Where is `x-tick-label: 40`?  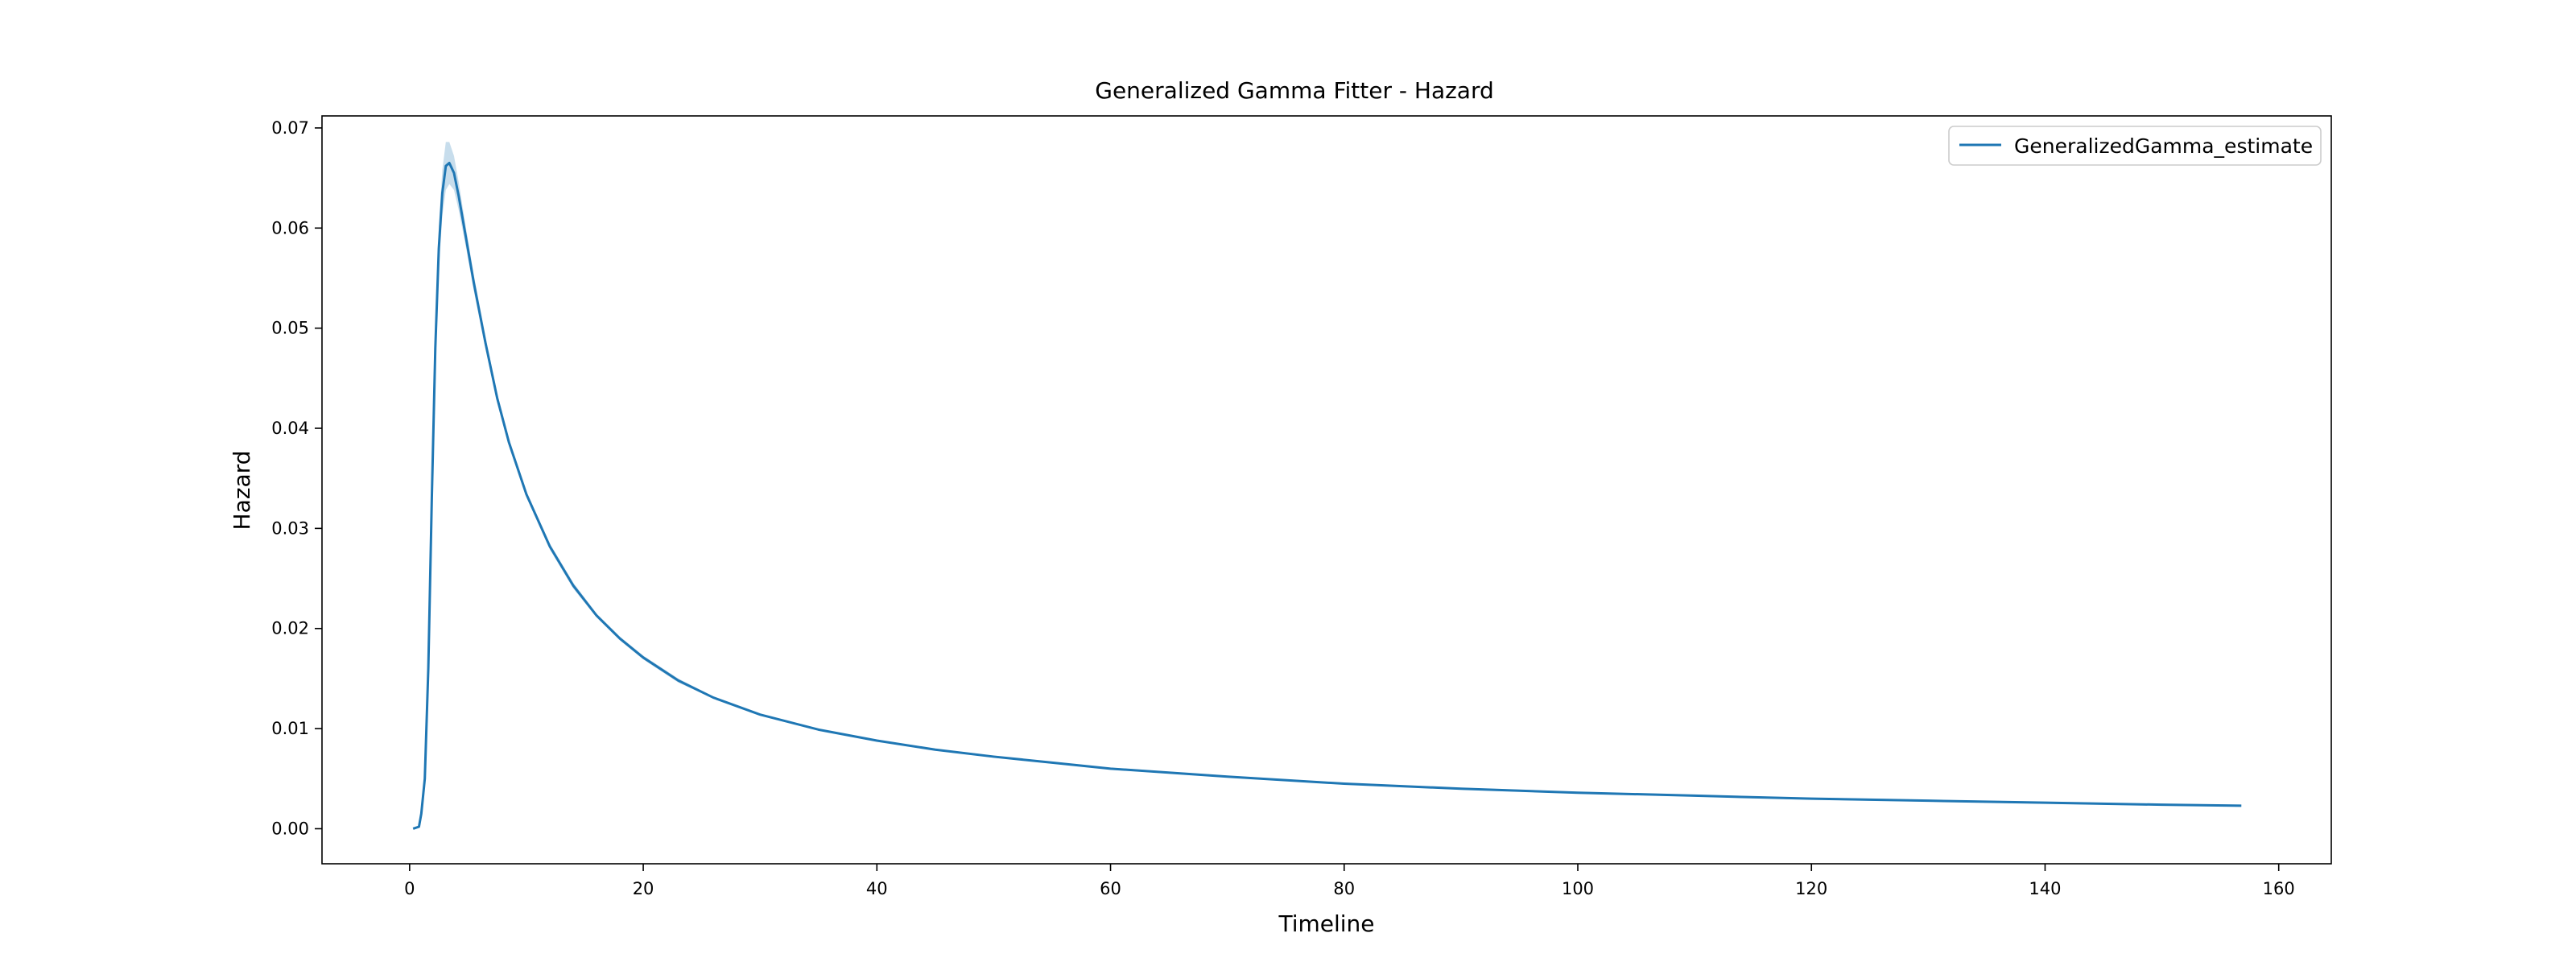 x-tick-label: 40 is located at coordinates (877, 888).